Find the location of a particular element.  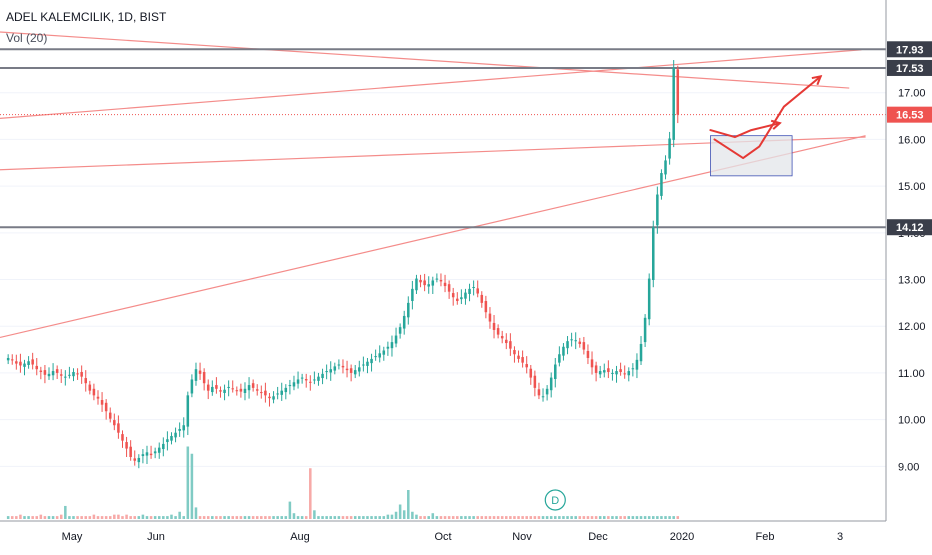

y-tick-label-4: 13.00 is located at coordinates (912, 281).